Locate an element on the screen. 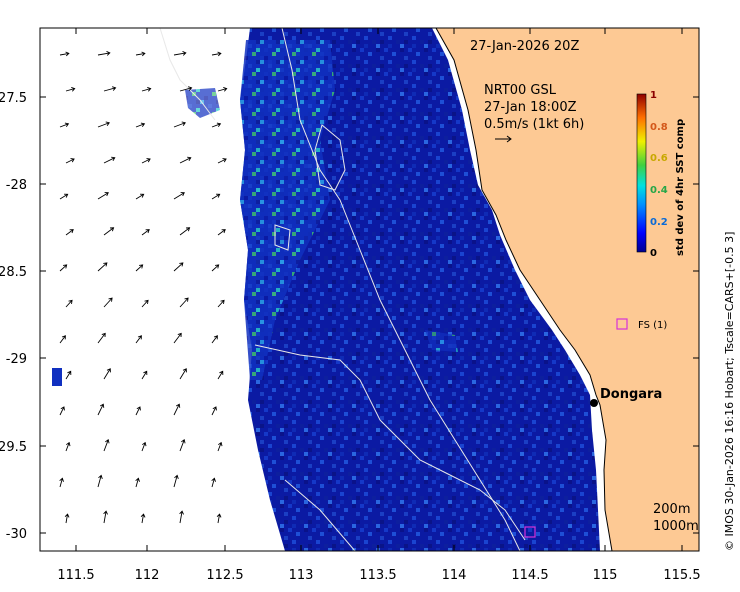  x-tick-label: 112.5 is located at coordinates (224, 575).